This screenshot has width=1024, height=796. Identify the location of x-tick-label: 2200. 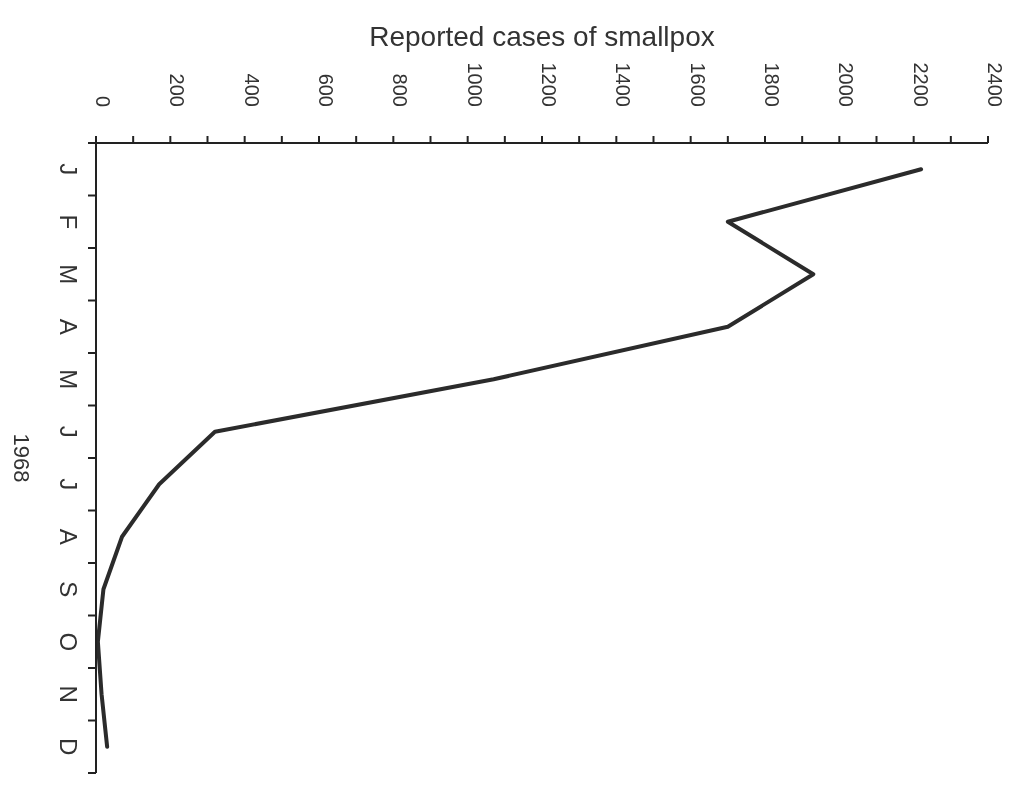
(920, 84).